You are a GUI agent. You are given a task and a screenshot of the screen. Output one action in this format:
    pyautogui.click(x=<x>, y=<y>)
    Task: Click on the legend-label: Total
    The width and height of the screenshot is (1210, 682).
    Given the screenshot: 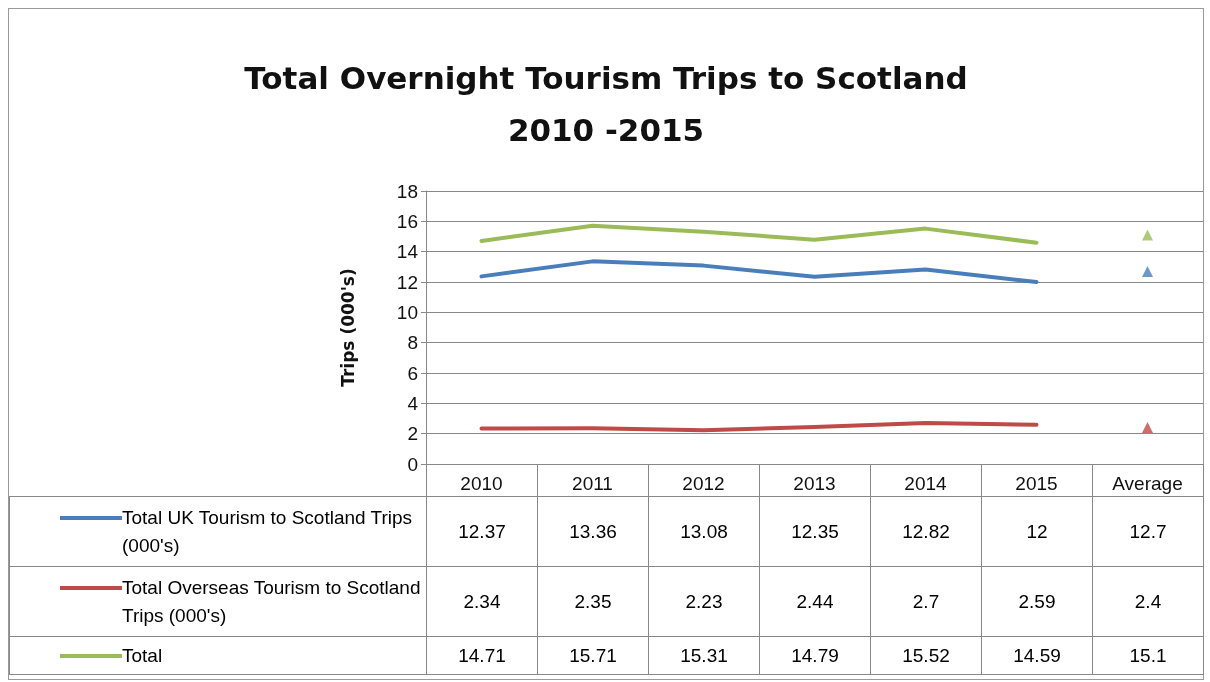 What is the action you would take?
    pyautogui.click(x=142, y=655)
    